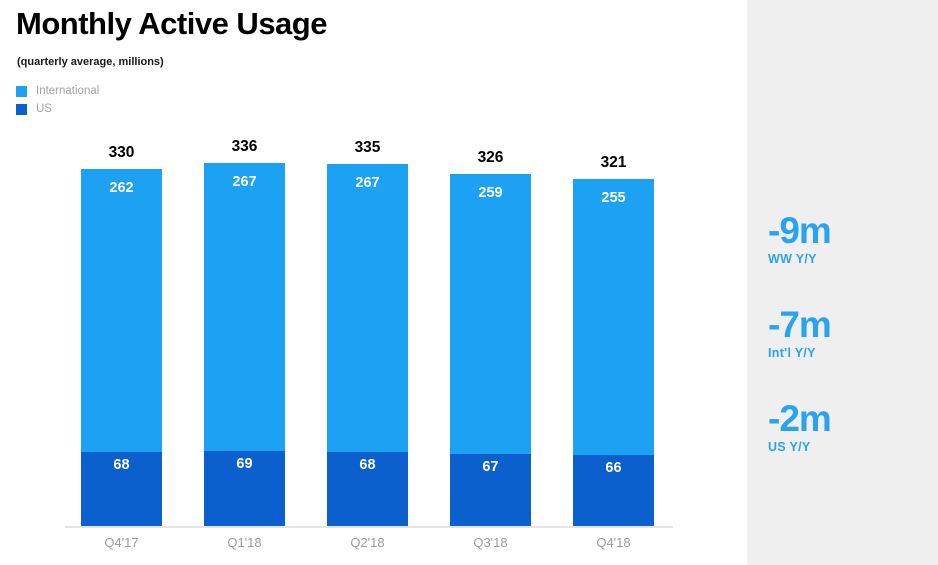  I want to click on stat-ww-yy: -9m WW Y/Y, so click(800, 238).